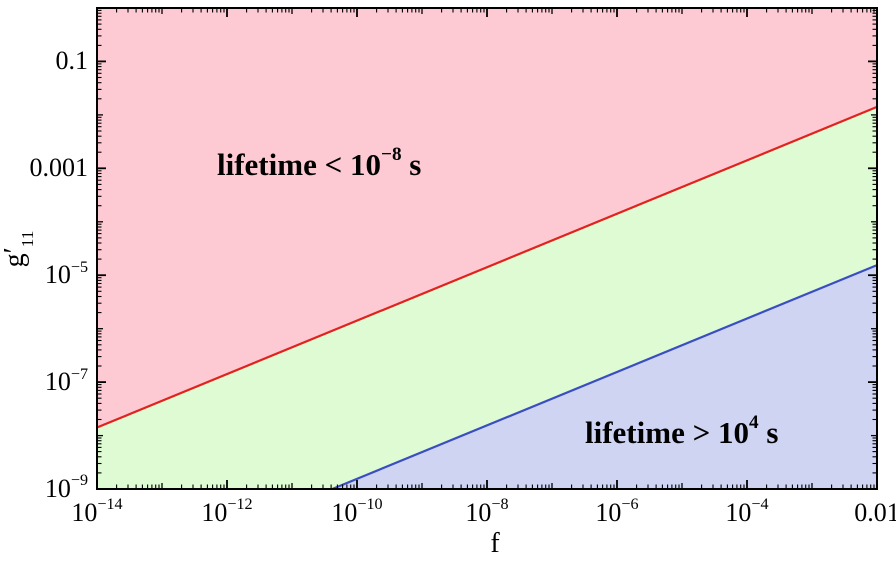 The width and height of the screenshot is (896, 565). Describe the element at coordinates (747, 511) in the screenshot. I see `x-tick-label: 10⁻⁴` at that location.